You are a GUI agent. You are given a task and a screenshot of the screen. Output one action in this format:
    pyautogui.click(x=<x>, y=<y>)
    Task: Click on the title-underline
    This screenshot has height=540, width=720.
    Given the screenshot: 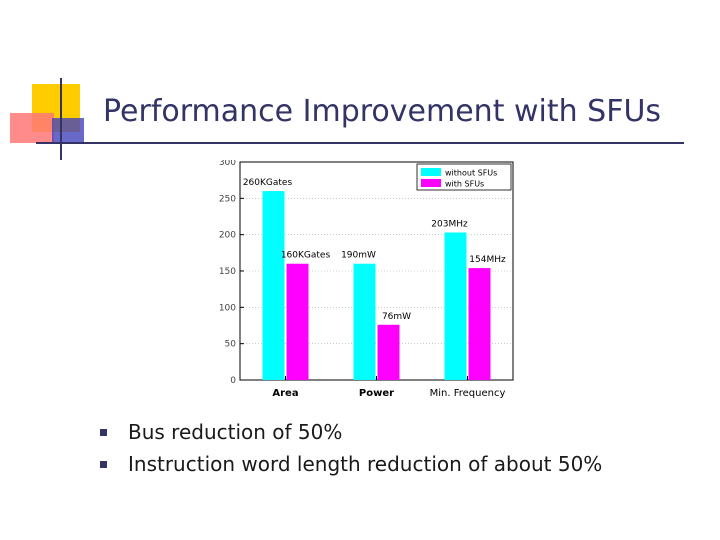 What is the action you would take?
    pyautogui.click(x=360, y=143)
    